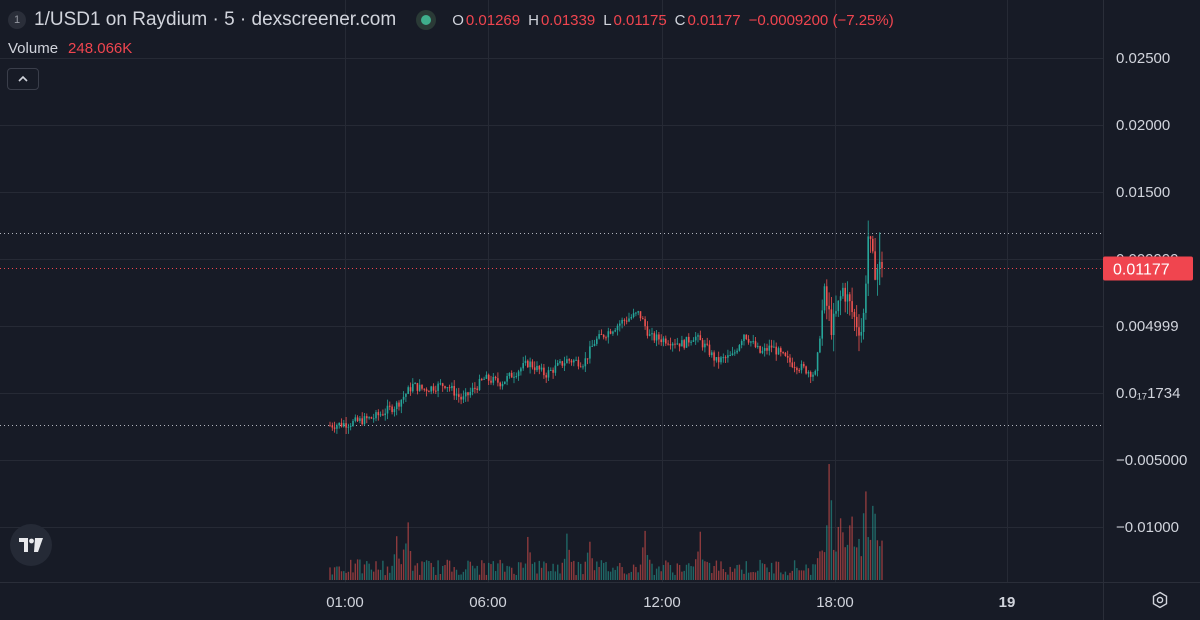  Describe the element at coordinates (23, 79) in the screenshot. I see `collapse-legend-button` at that location.